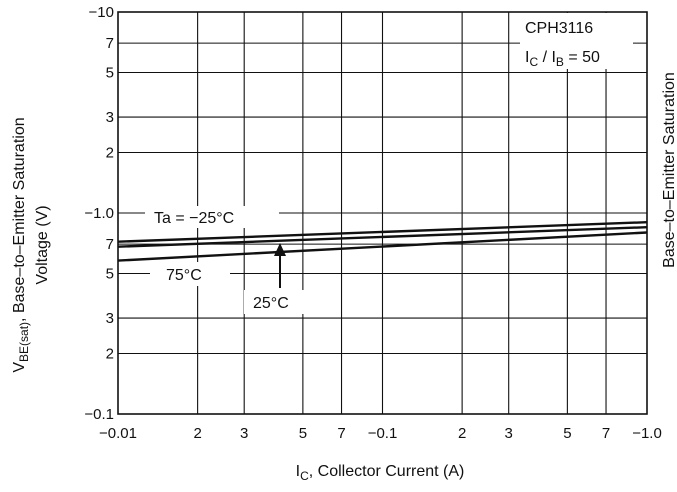 The width and height of the screenshot is (677, 492). Describe the element at coordinates (184, 275) in the screenshot. I see `series-label-75: 75°C` at that location.